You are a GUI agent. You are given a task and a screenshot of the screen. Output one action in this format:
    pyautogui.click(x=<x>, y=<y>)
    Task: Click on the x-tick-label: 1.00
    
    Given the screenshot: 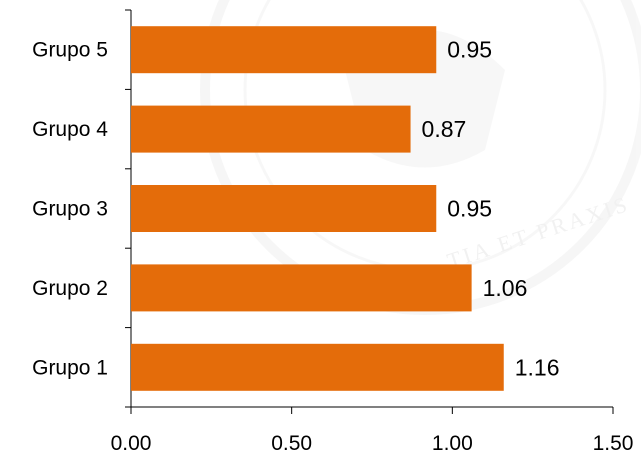 What is the action you would take?
    pyautogui.click(x=452, y=443)
    